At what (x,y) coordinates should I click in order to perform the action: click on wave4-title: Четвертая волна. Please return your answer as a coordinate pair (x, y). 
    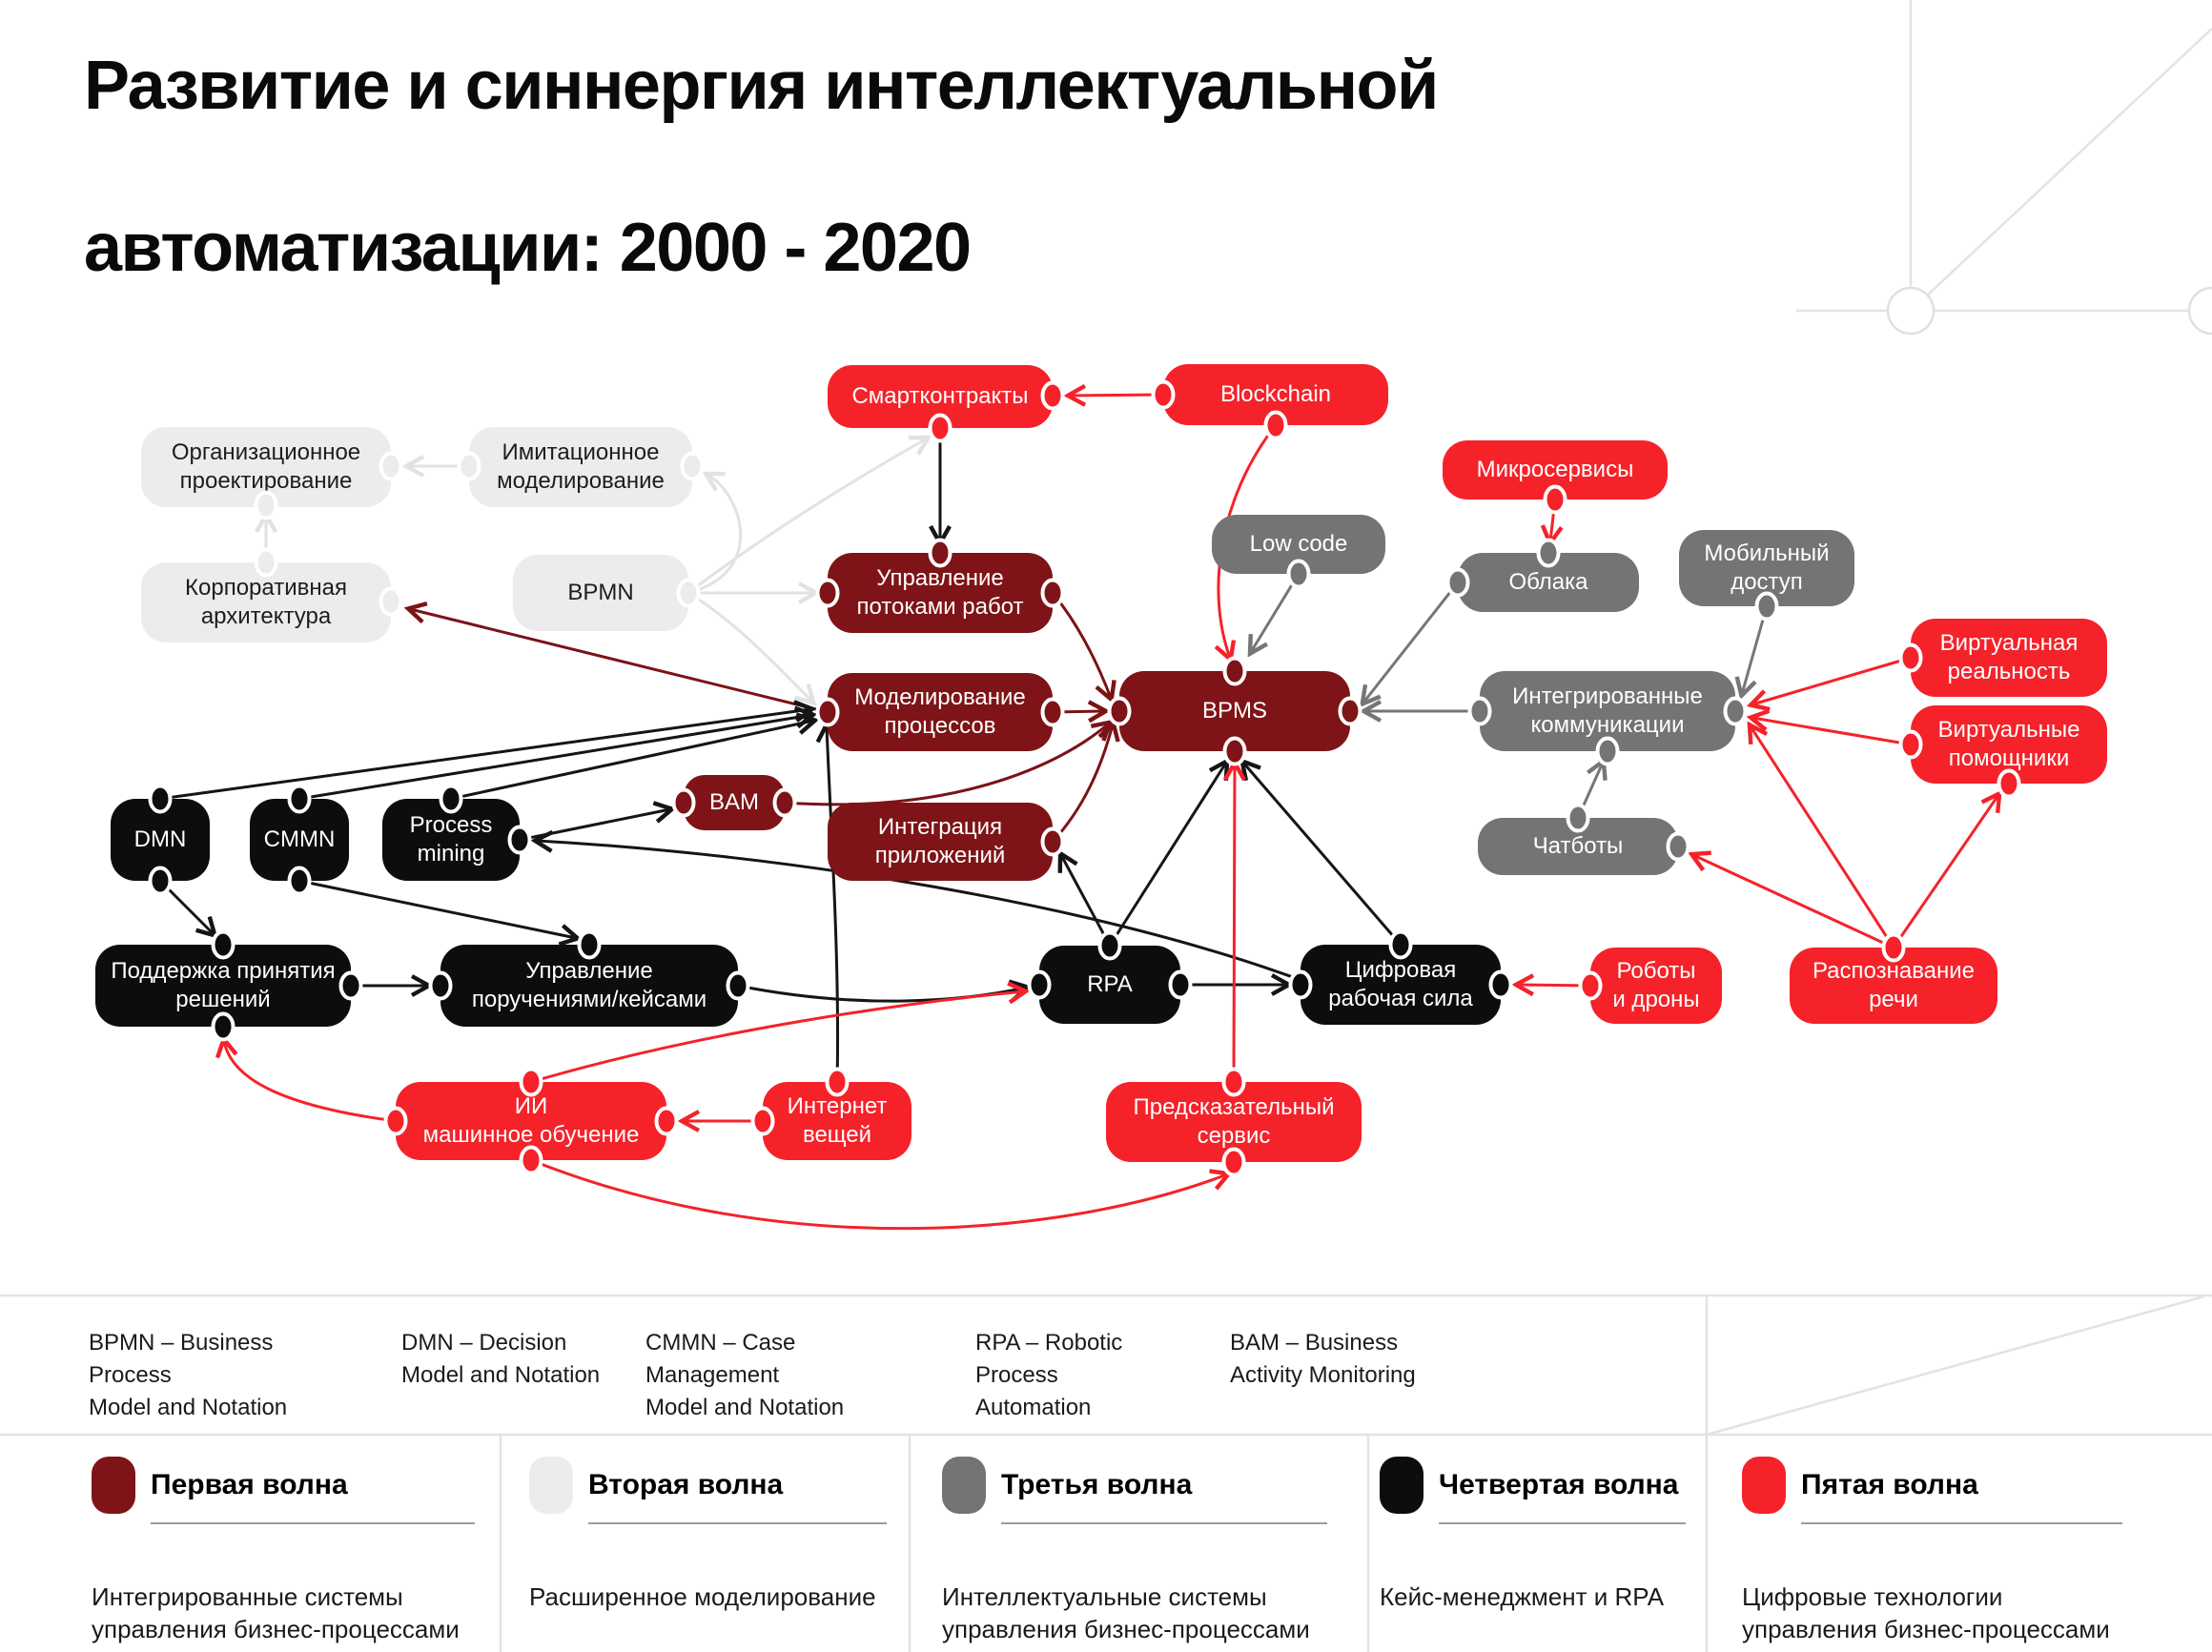
    Looking at the image, I should click on (1559, 1484).